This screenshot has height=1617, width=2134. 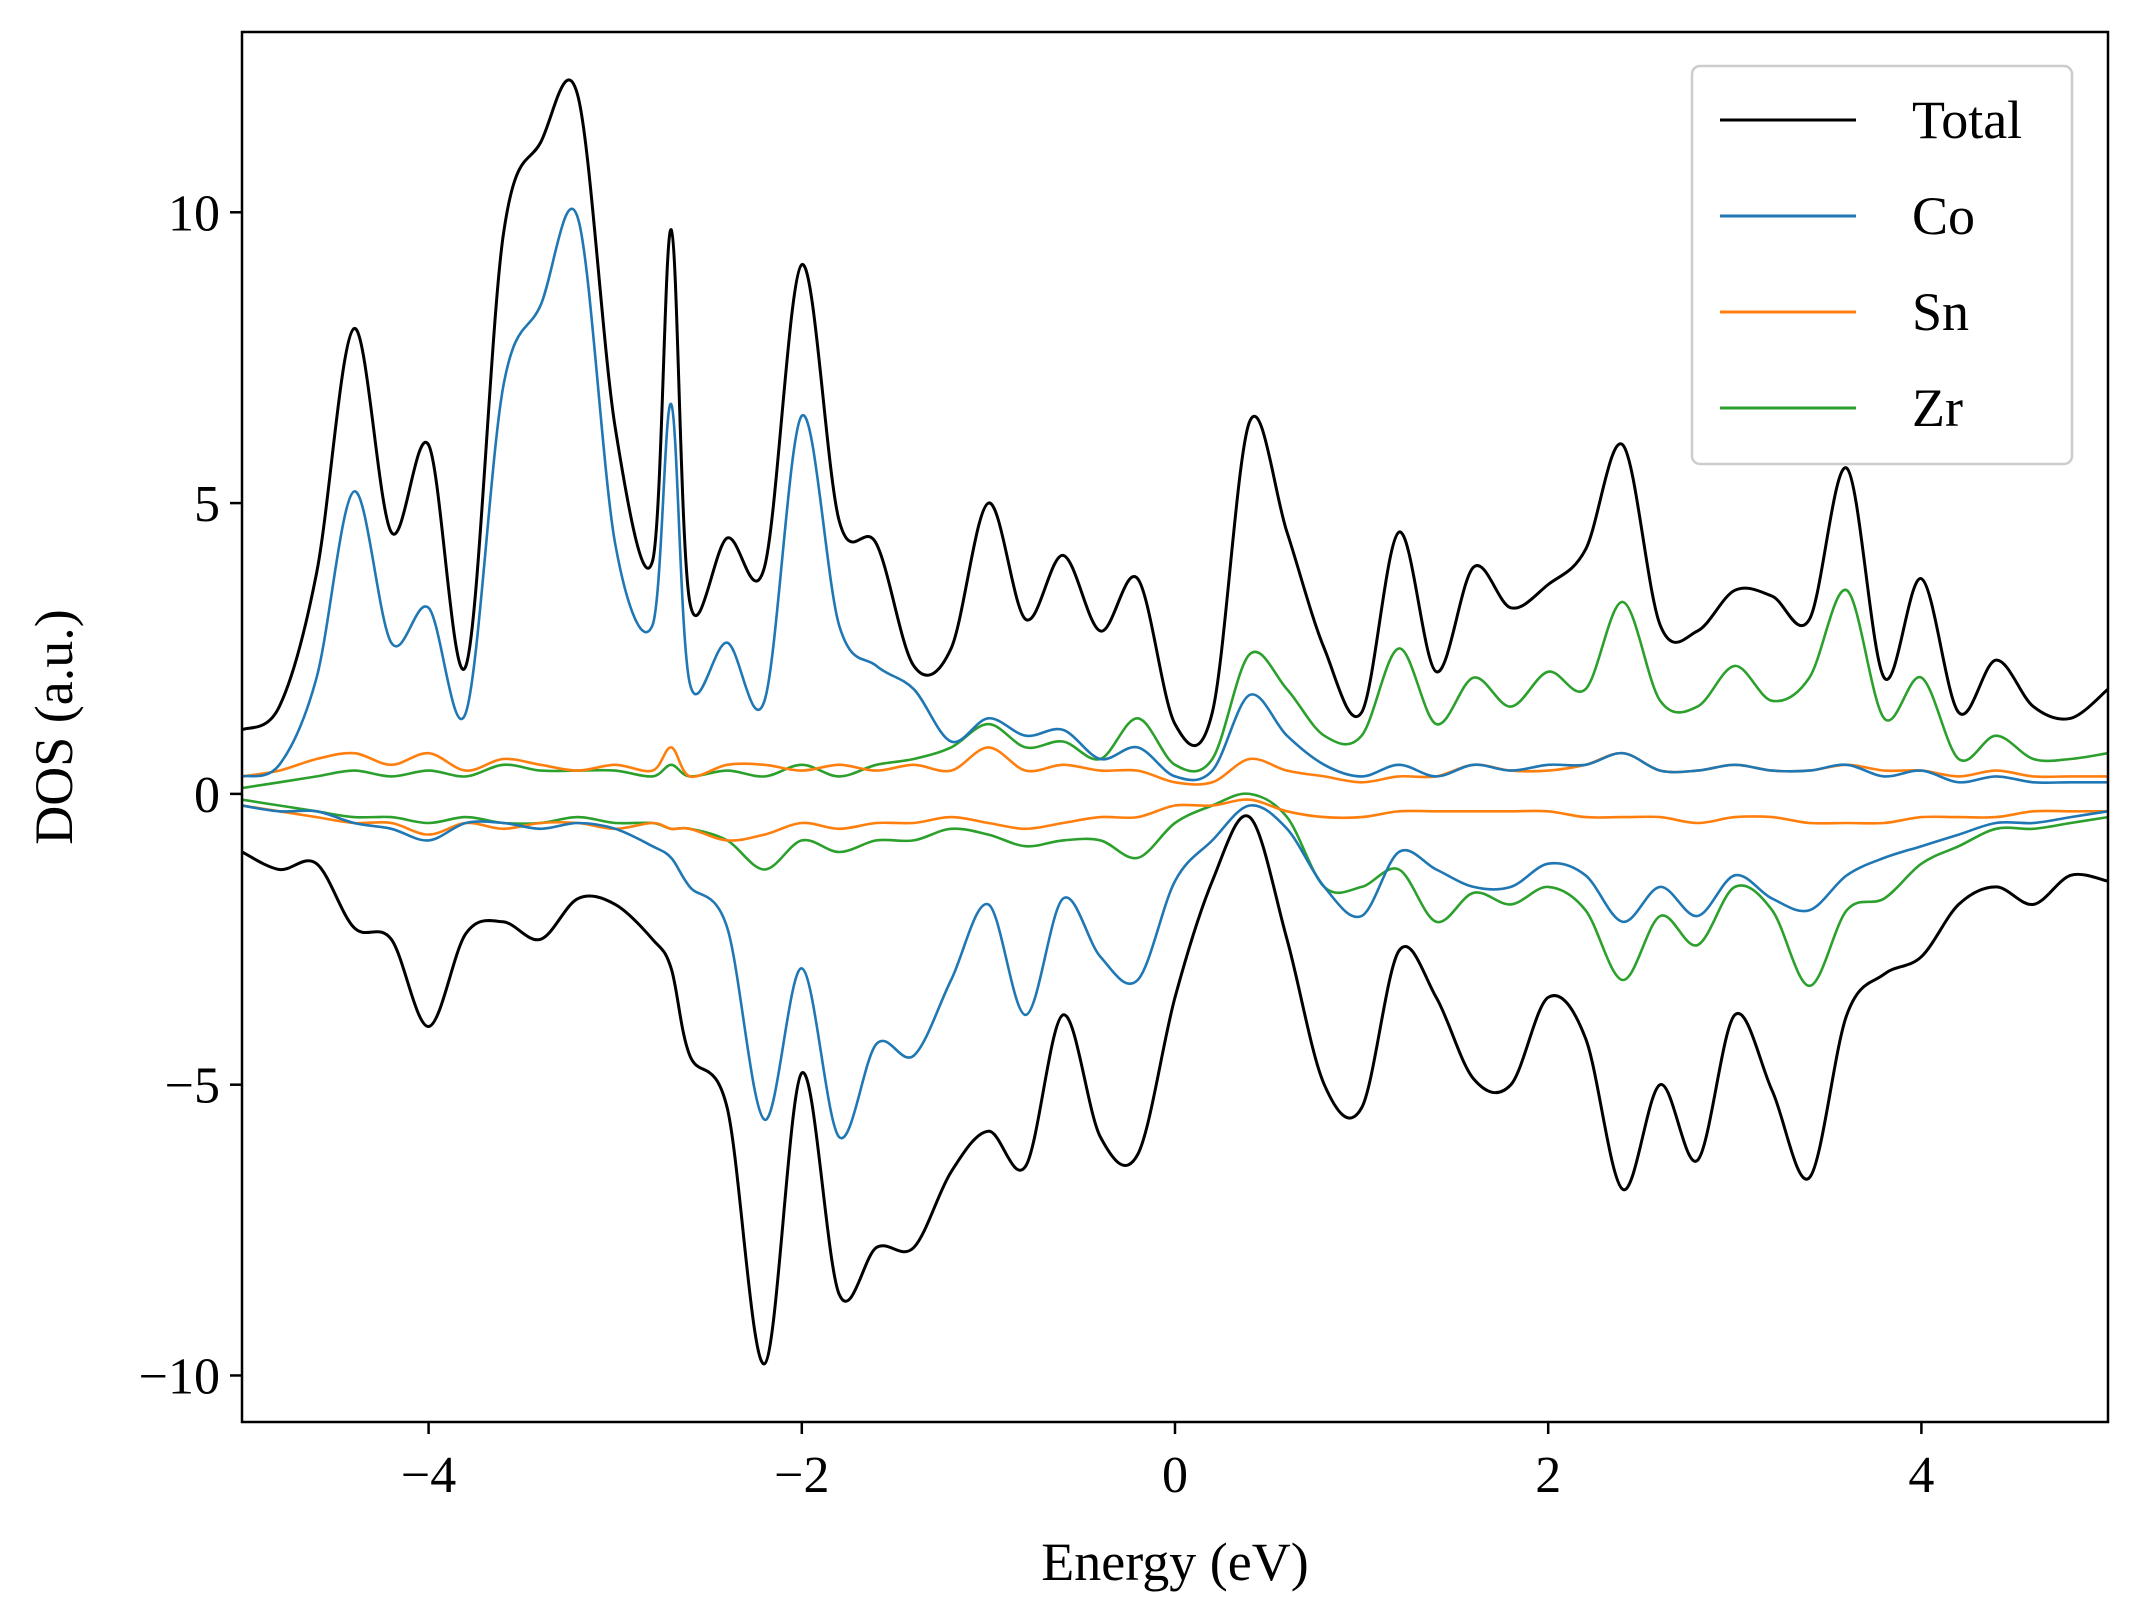 What do you see at coordinates (1175, 820) in the screenshot?
I see `series-line-sn-down` at bounding box center [1175, 820].